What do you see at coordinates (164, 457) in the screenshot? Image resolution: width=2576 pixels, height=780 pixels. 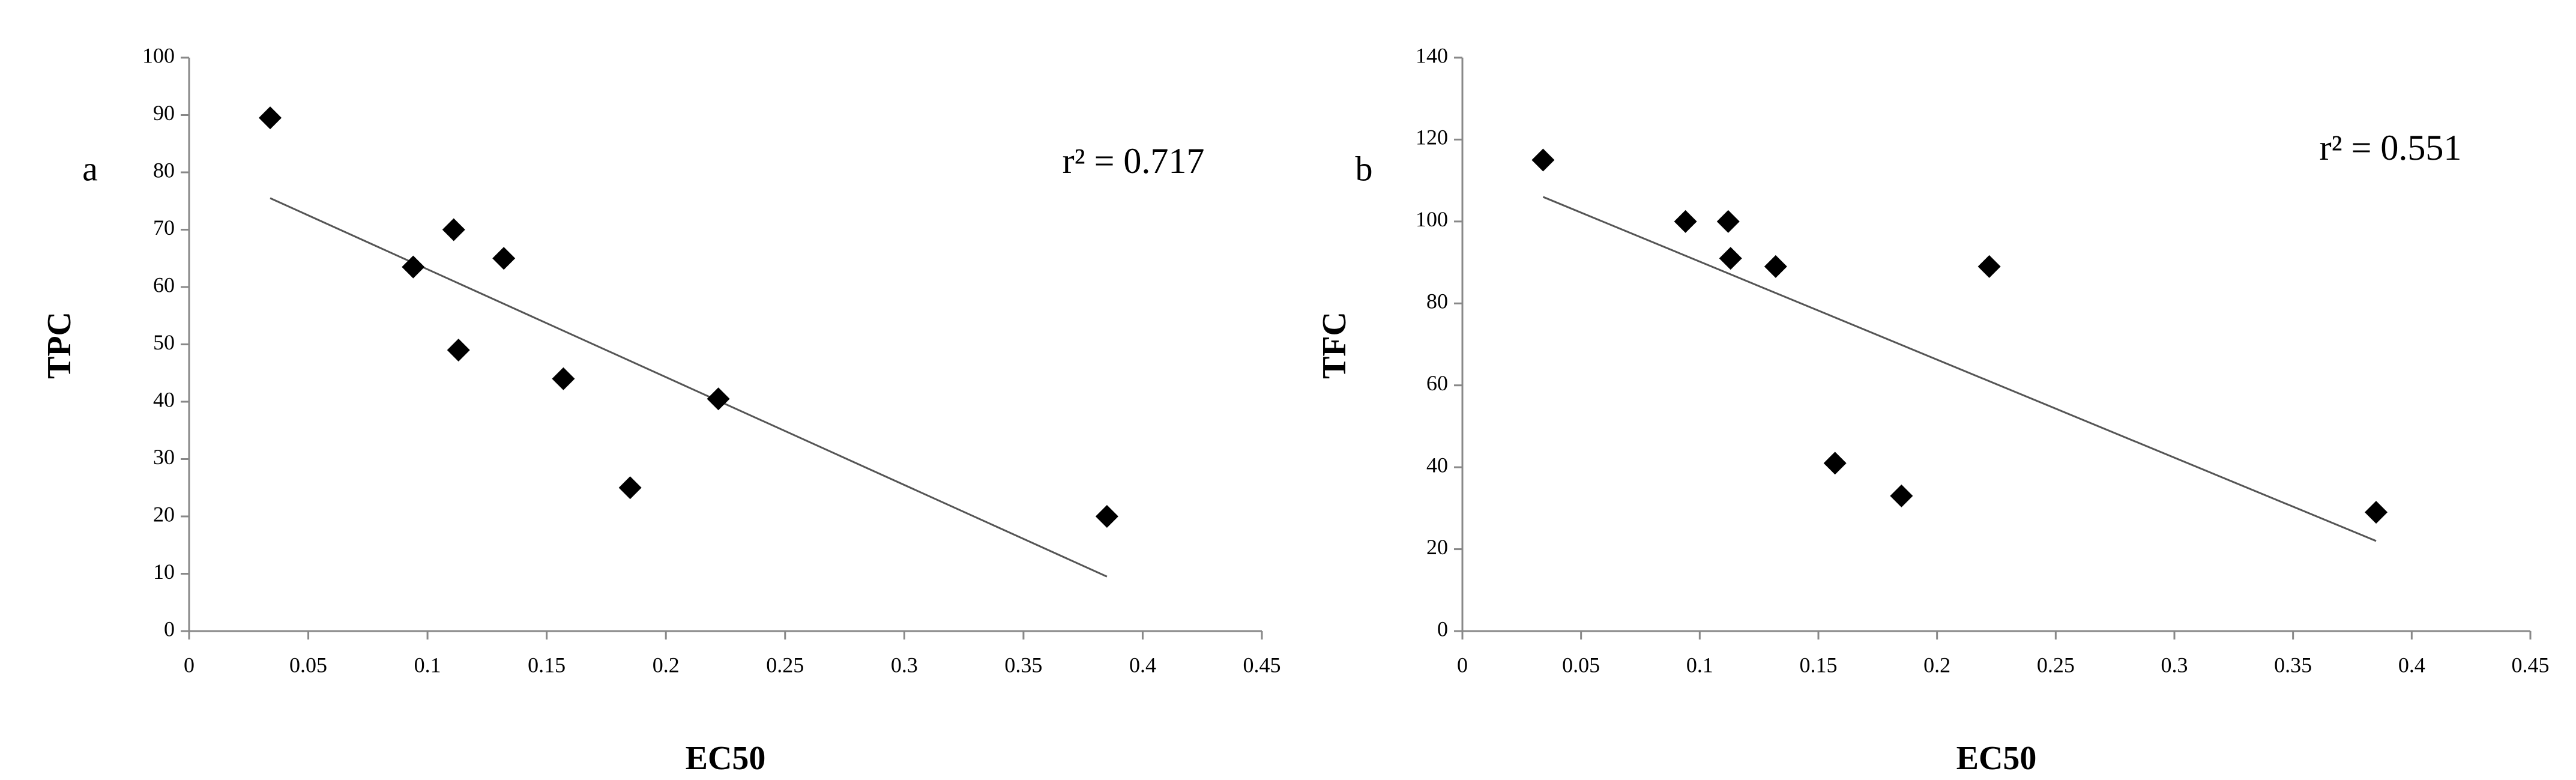 I see `y-tick-label: 30` at bounding box center [164, 457].